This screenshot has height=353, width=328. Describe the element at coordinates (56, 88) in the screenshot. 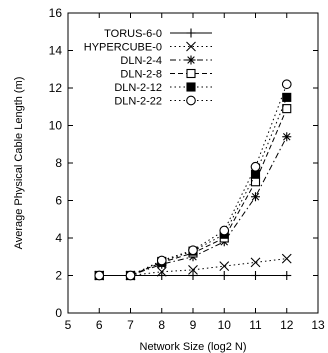

I see `y-tick-label: 12` at that location.